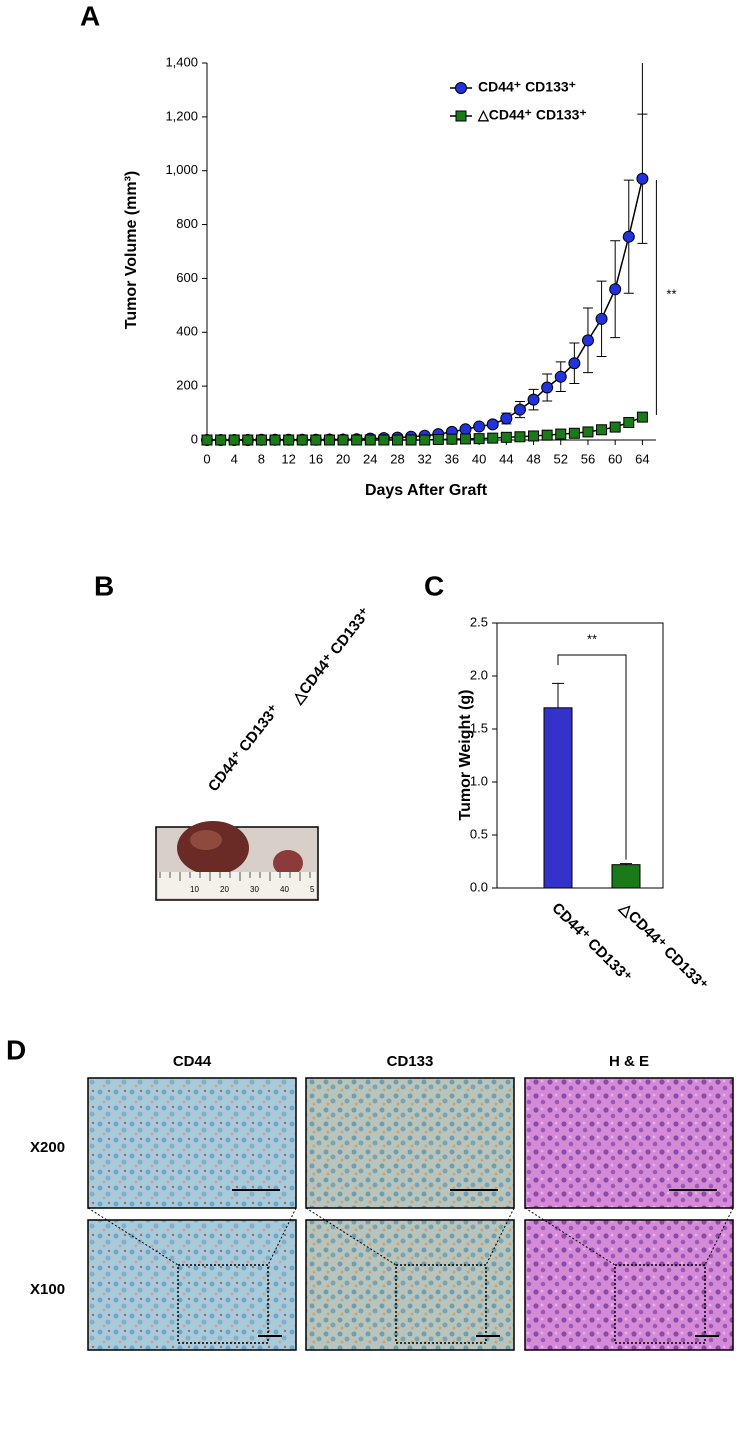  What do you see at coordinates (410, 1061) in the screenshot?
I see `column-title: CD133` at bounding box center [410, 1061].